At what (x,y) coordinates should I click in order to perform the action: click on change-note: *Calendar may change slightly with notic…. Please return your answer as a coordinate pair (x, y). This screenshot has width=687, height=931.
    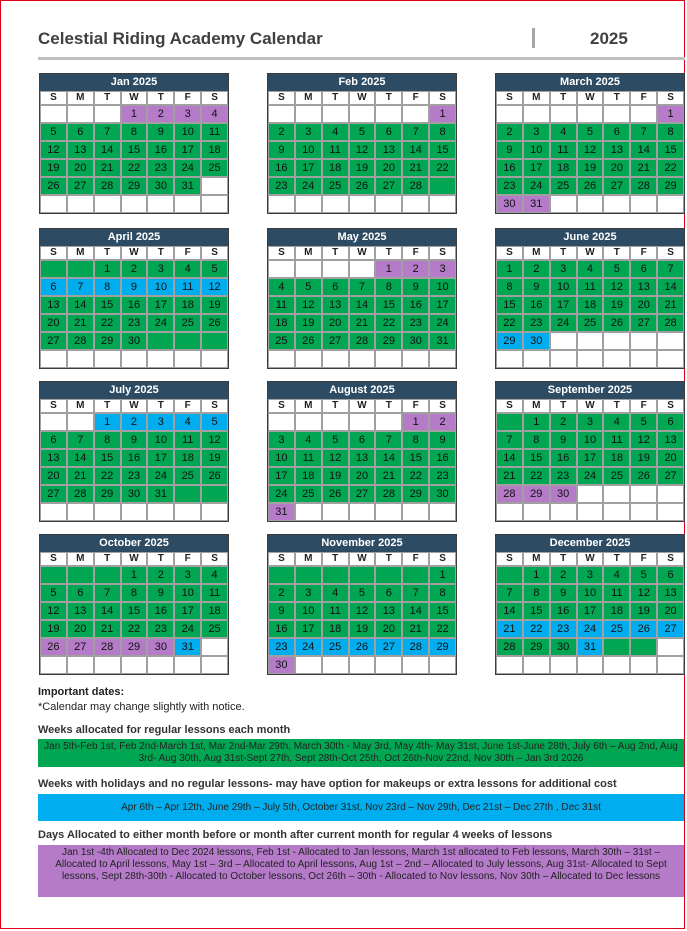
    Looking at the image, I should click on (141, 707).